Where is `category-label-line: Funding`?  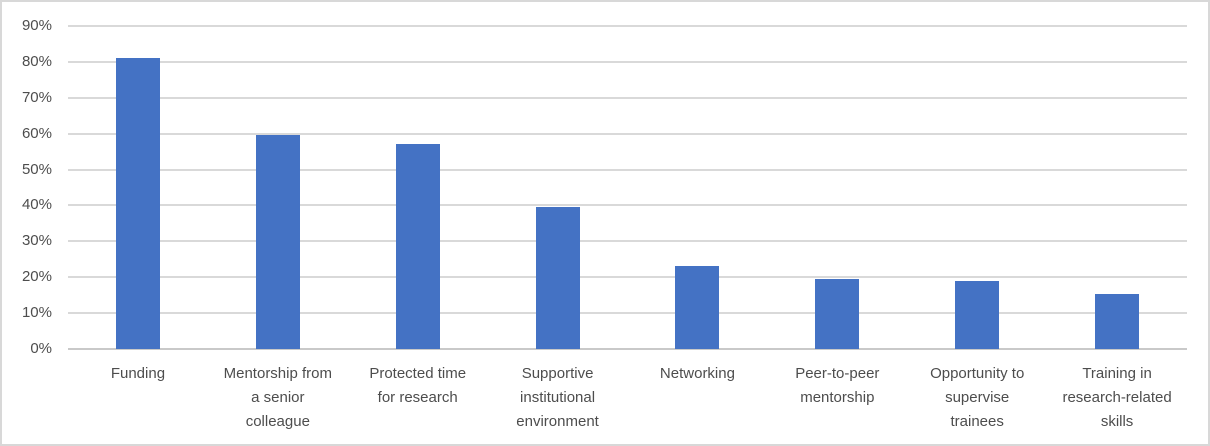
category-label-line: Funding is located at coordinates (138, 373).